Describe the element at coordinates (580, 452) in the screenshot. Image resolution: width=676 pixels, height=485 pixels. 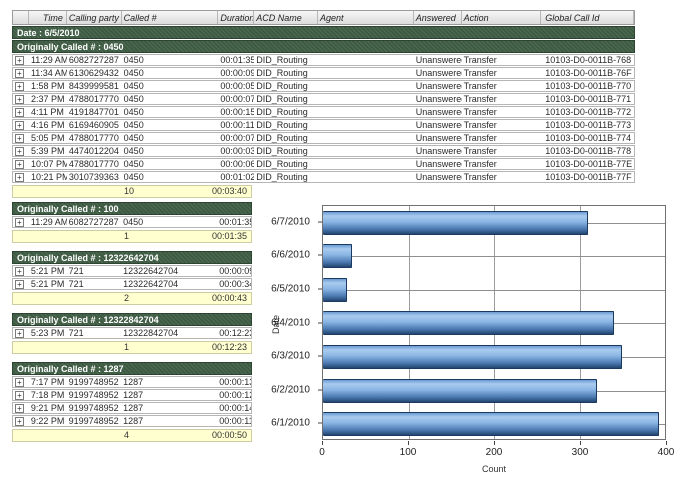
I see `x-tick-label: 300` at that location.